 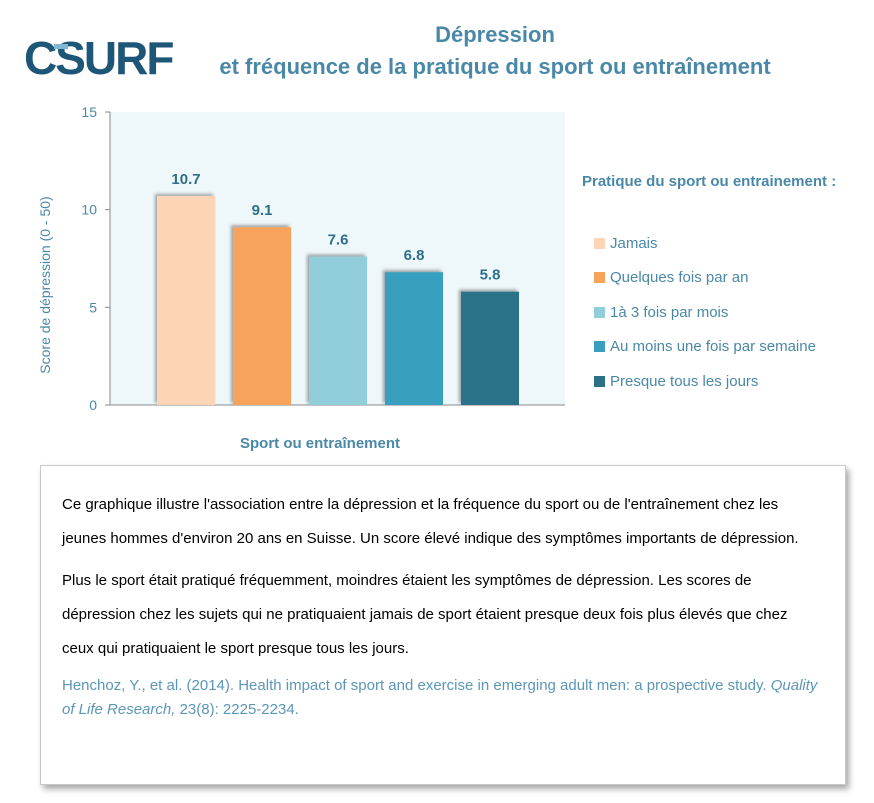 I want to click on y-tick-label: 10, so click(x=89, y=210).